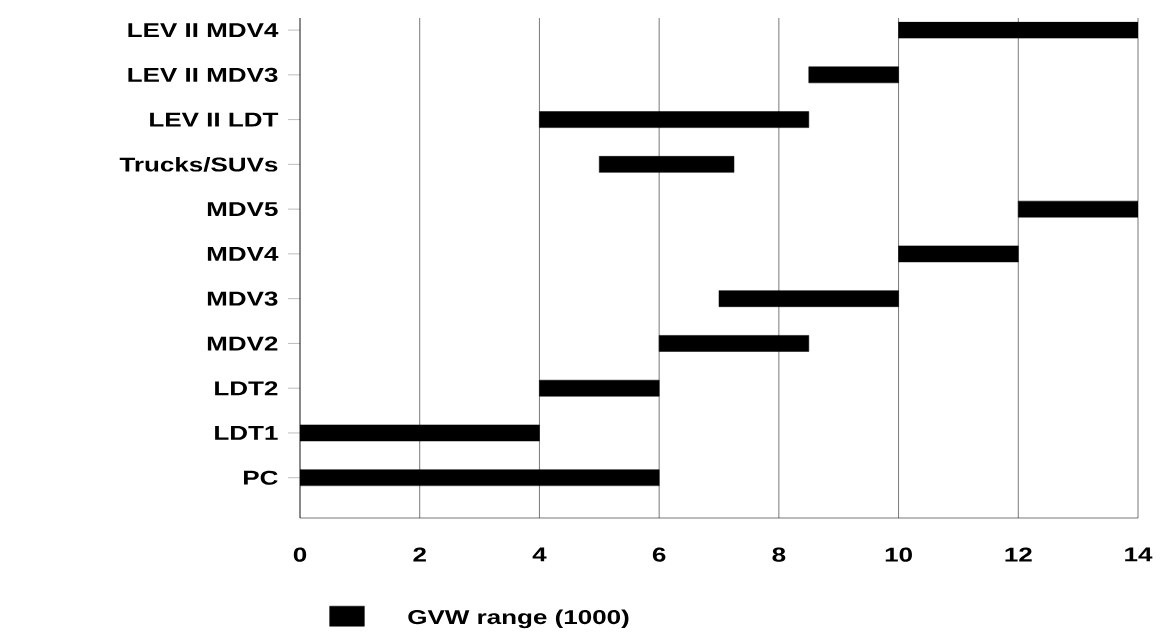  What do you see at coordinates (300, 554) in the screenshot?
I see `x-tick-label: 0` at bounding box center [300, 554].